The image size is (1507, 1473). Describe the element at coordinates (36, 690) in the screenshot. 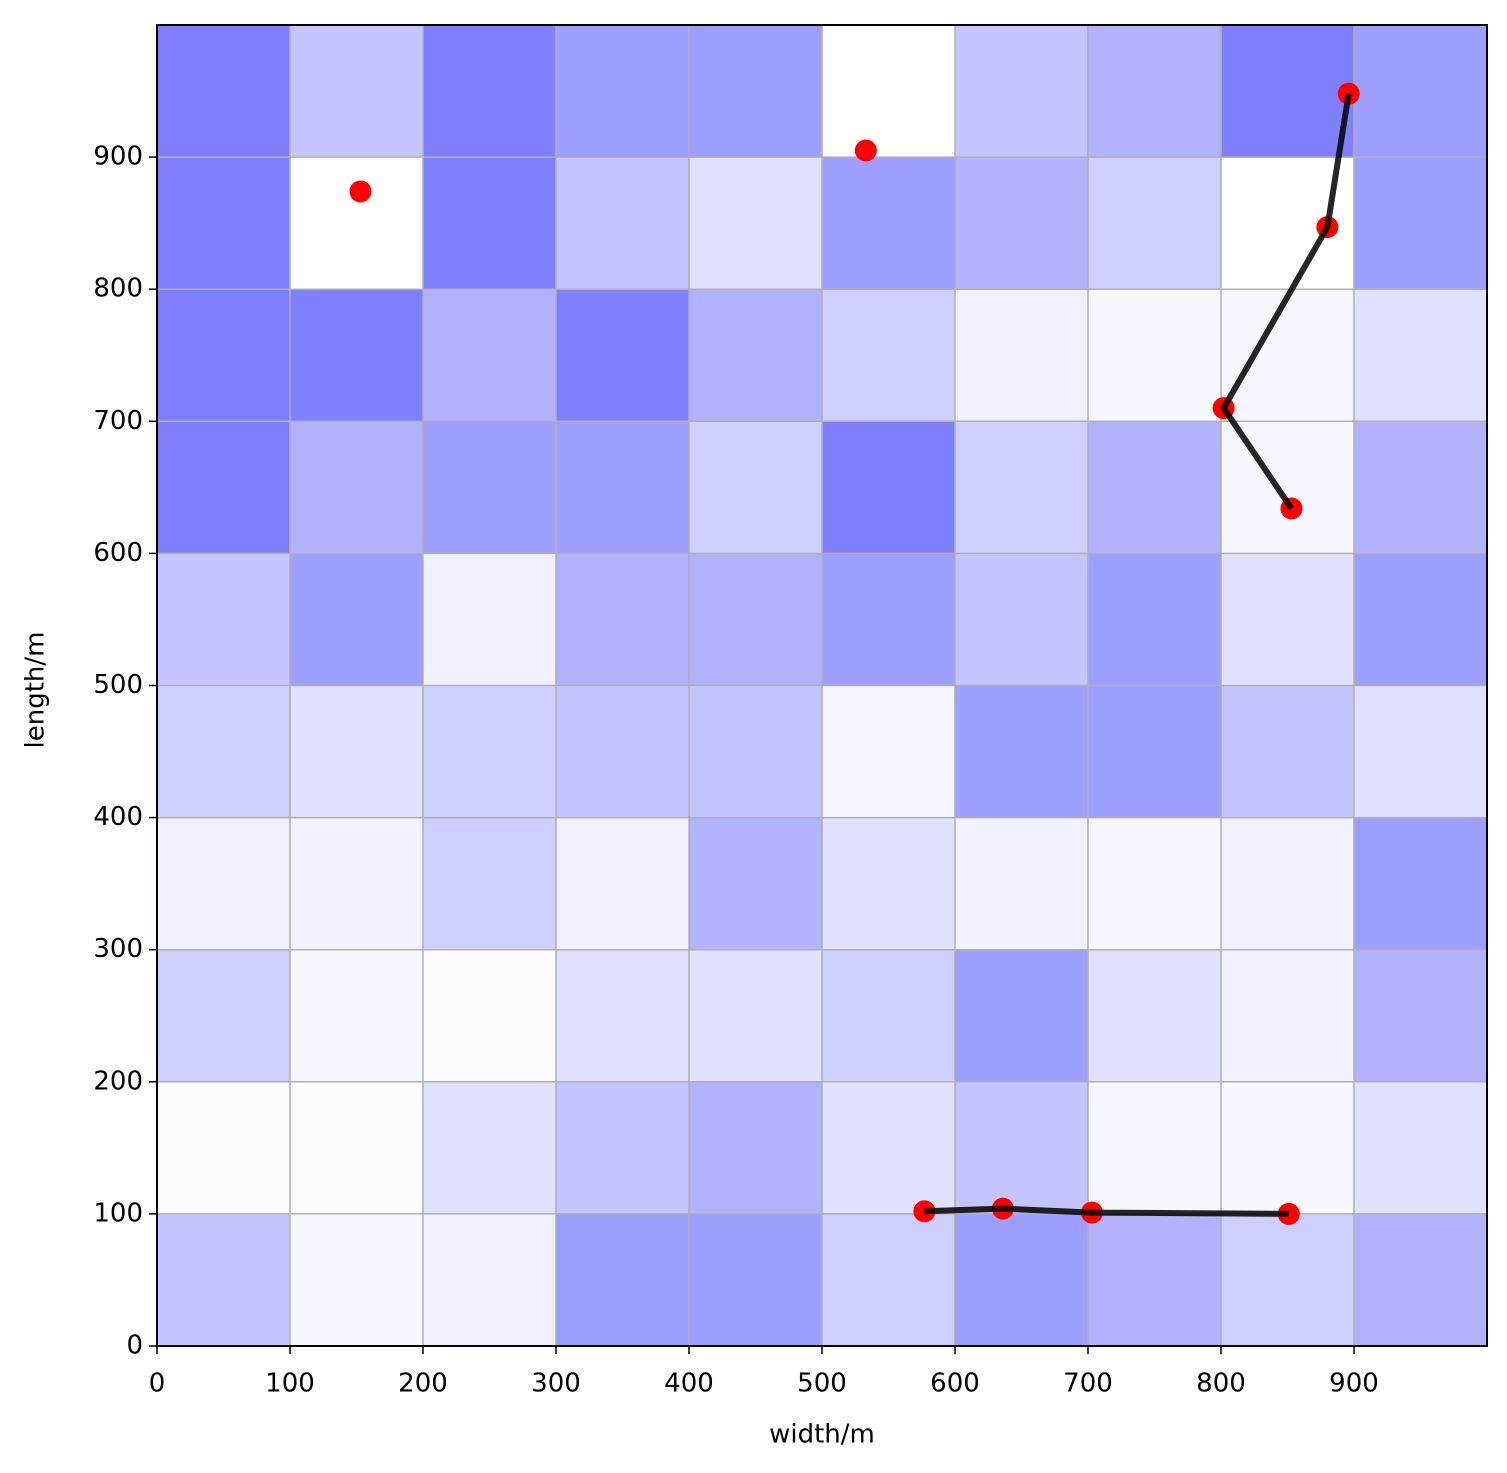

I see `y-axis-label: length/m` at that location.